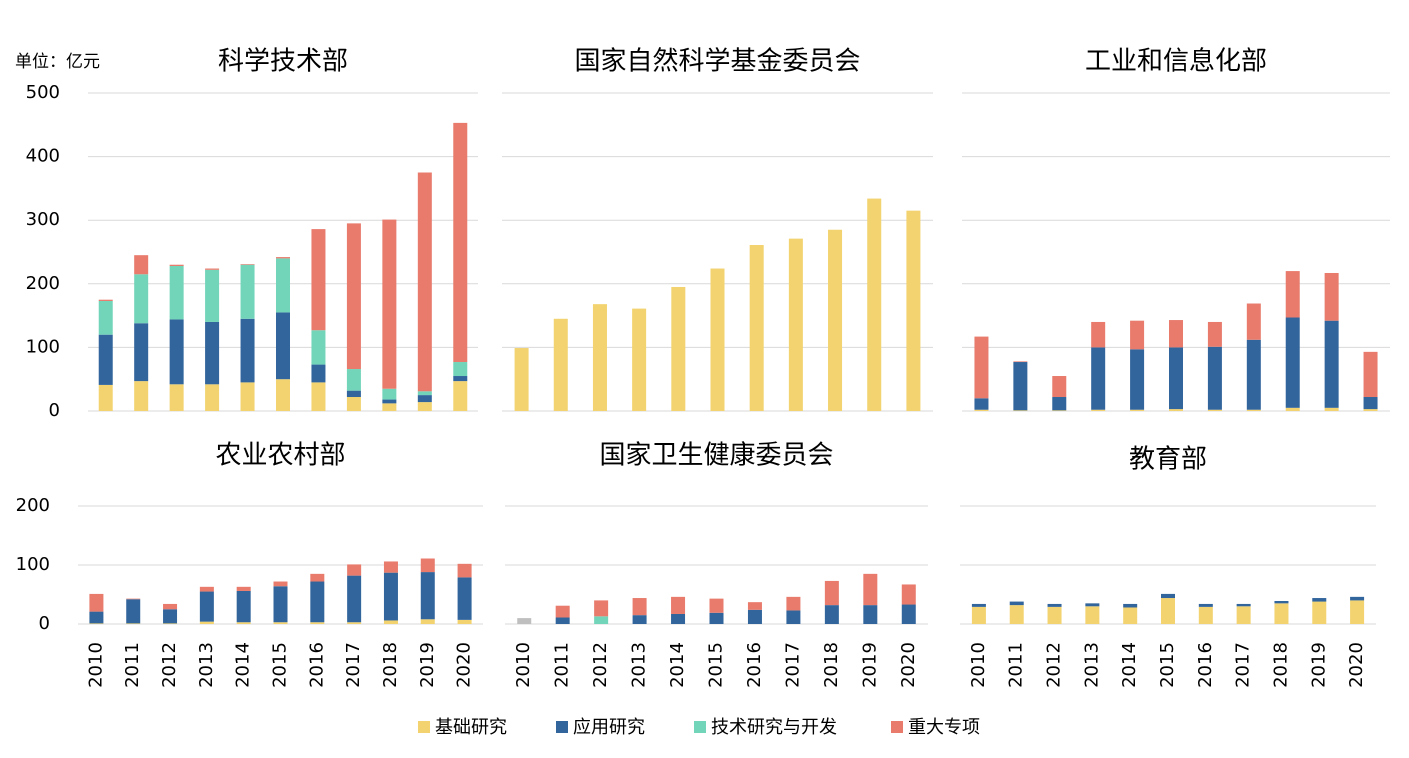 Image resolution: width=1409 pixels, height=758 pixels. What do you see at coordinates (280, 456) in the screenshot?
I see `chart-title: 农业农村部` at bounding box center [280, 456].